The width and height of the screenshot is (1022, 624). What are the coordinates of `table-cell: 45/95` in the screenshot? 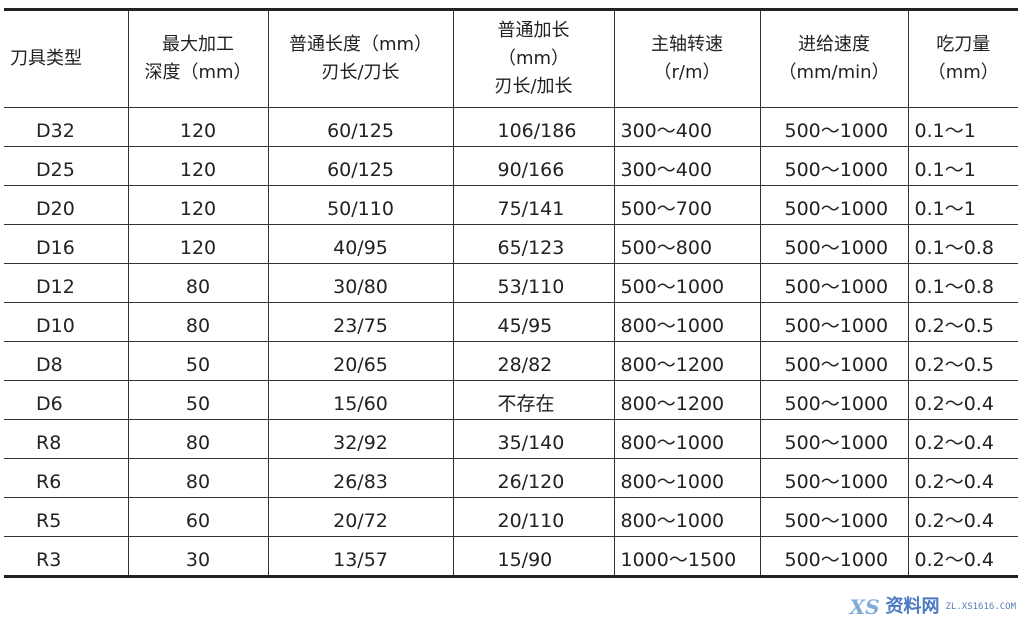 It's located at (533, 322).